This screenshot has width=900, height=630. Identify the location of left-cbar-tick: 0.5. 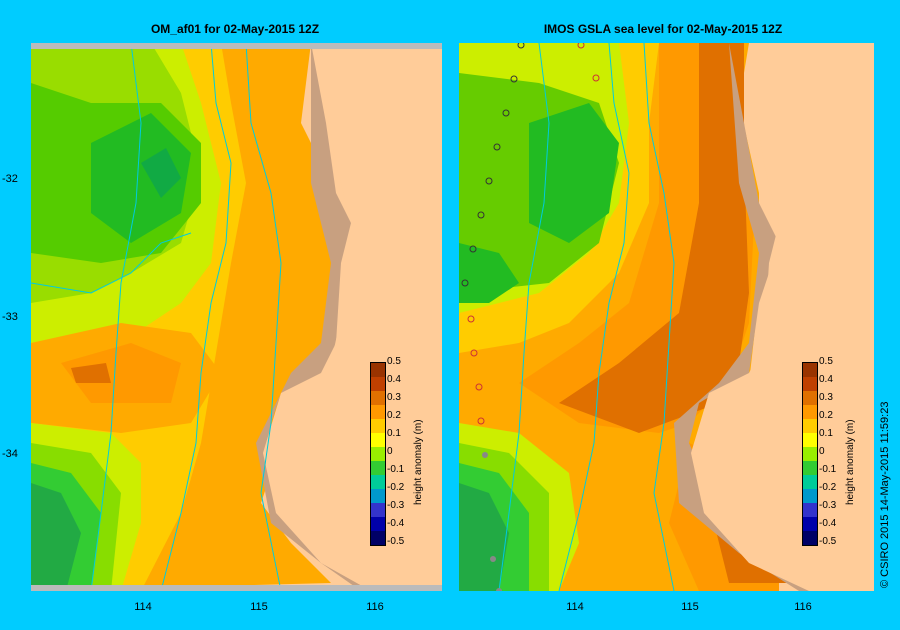
(394, 361).